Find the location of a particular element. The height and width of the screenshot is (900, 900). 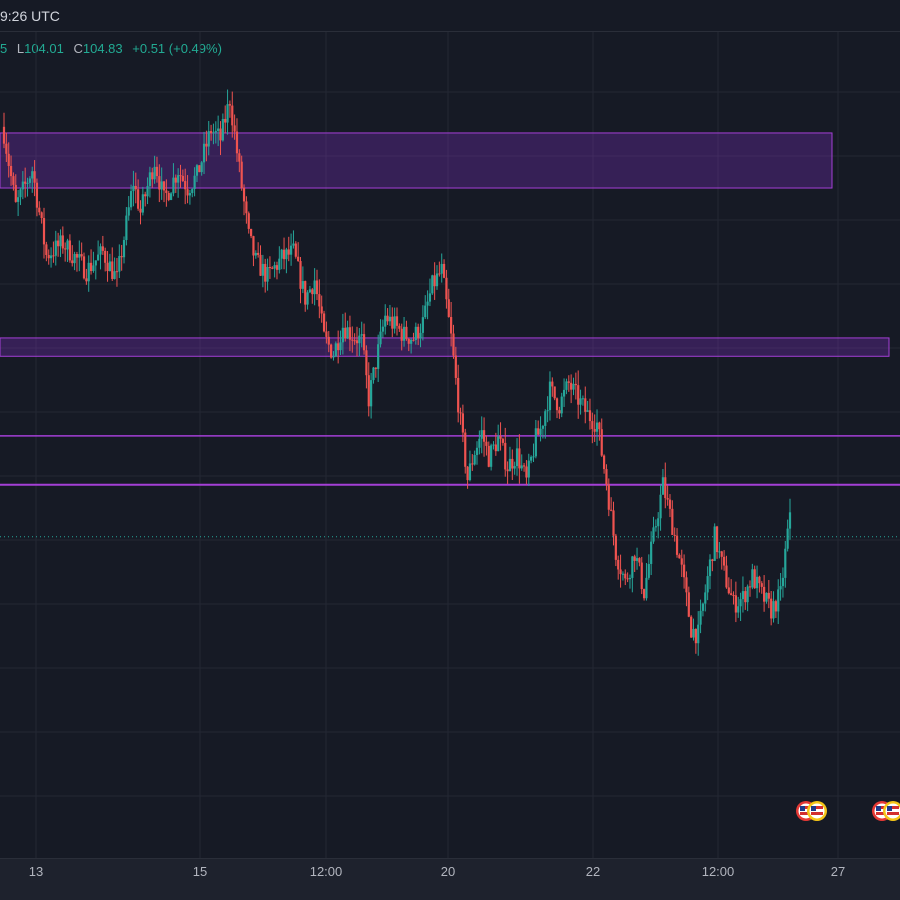

x-tick-label-6: 27 is located at coordinates (838, 871).